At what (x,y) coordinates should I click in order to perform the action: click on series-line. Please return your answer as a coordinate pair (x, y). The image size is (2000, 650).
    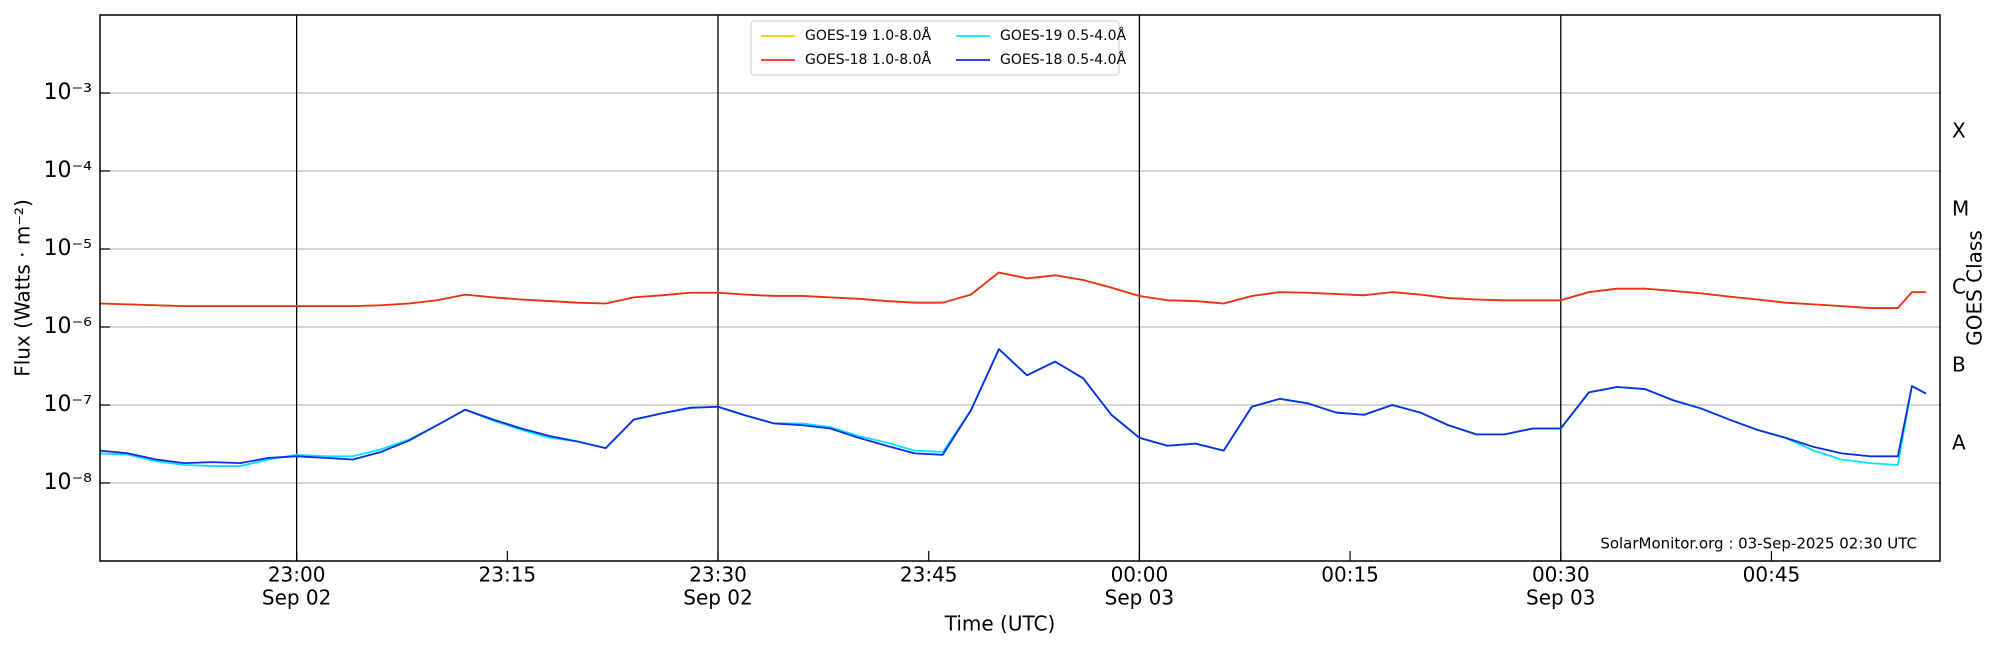
    Looking at the image, I should click on (1012, 290).